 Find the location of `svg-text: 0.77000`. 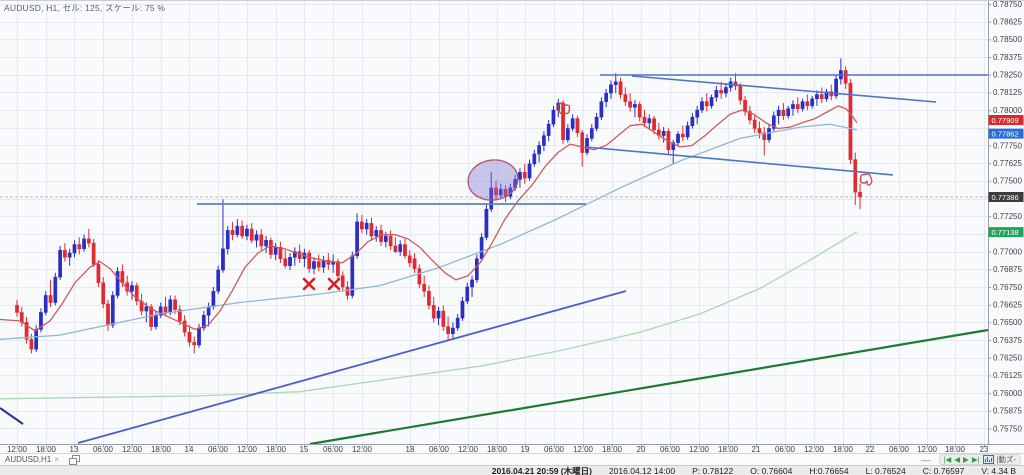

svg-text: 0.77000 is located at coordinates (1007, 251).